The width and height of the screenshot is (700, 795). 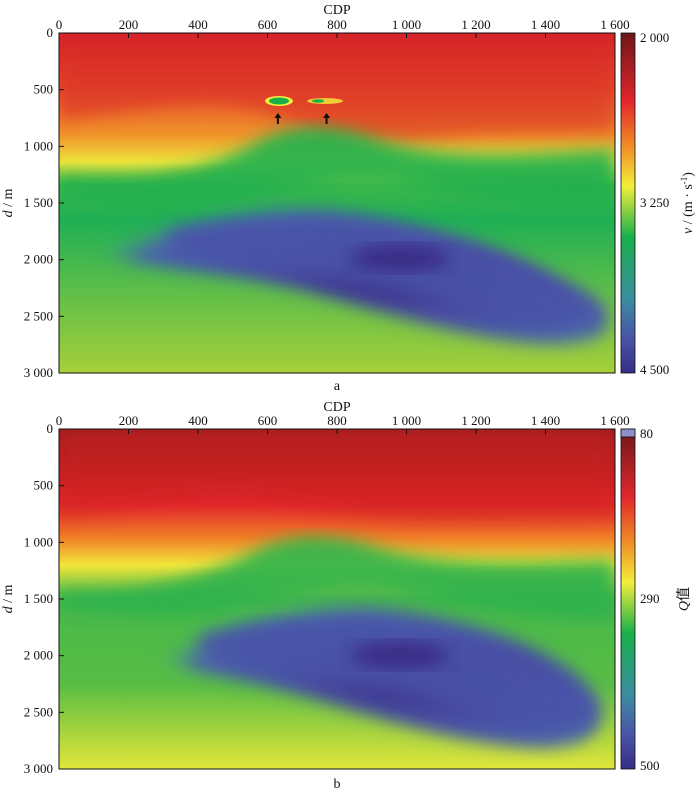 What do you see at coordinates (684, 599) in the screenshot?
I see `colorbar-label-b: Q值` at bounding box center [684, 599].